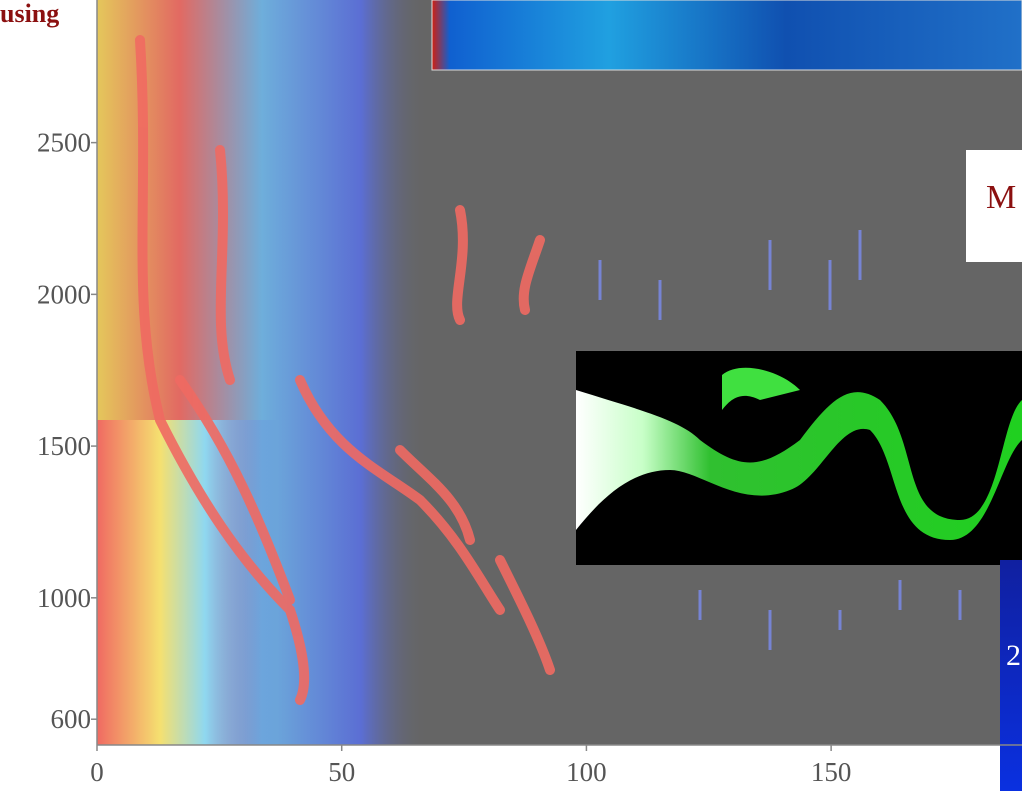  Describe the element at coordinates (1001, 197) in the screenshot. I see `annotation: M` at that location.